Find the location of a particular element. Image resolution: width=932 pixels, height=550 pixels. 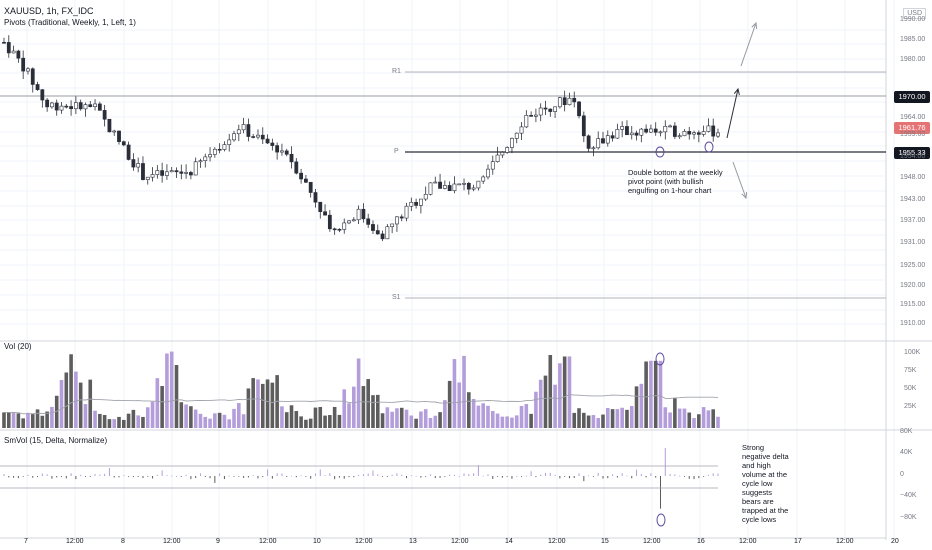

smvol-pane-title: SmVol (15, Delta, Normalize) is located at coordinates (56, 440).